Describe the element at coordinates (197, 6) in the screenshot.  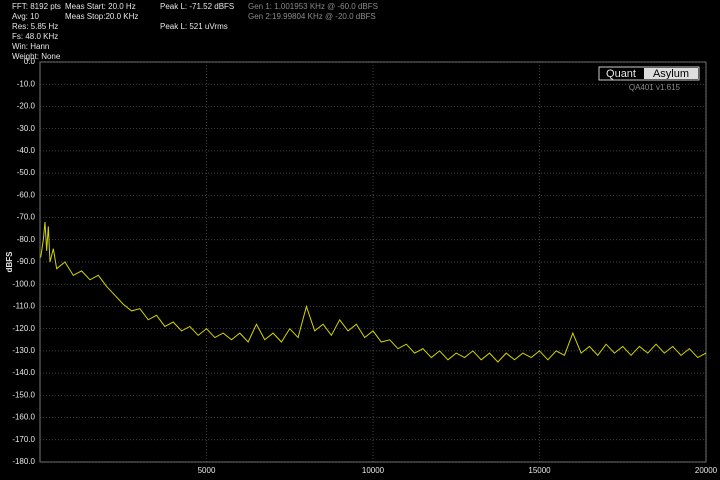
I see `peak-line: Peak L: -71.52 dBFS` at that location.